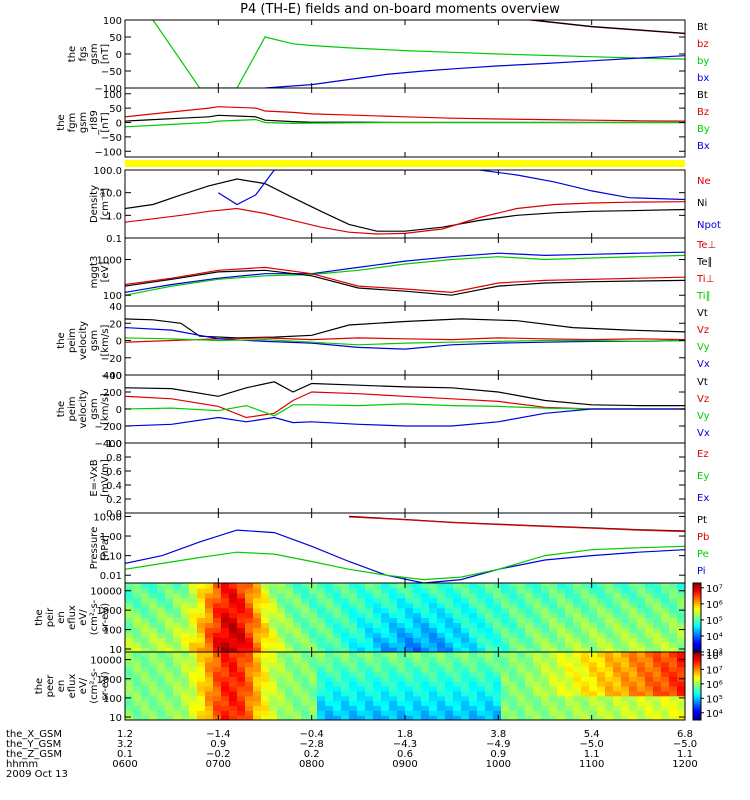  I want to click on x-row-value: 1.2, so click(125, 734).